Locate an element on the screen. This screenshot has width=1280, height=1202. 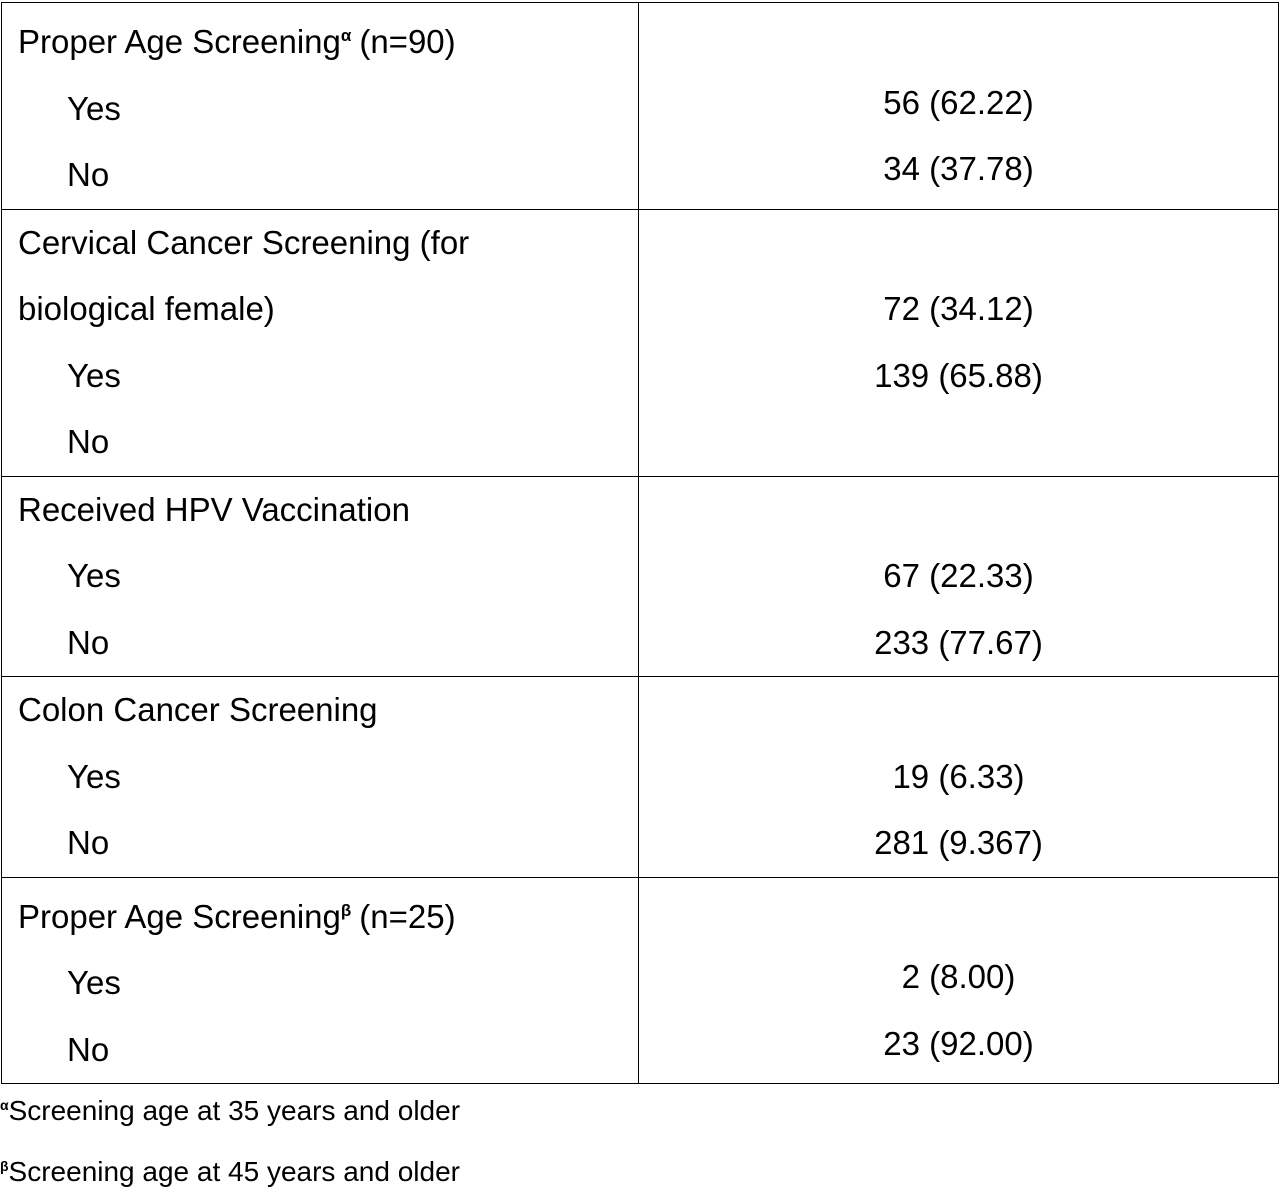
value-cell: 2 (8.00) 23 (92.00) is located at coordinates (958, 981).